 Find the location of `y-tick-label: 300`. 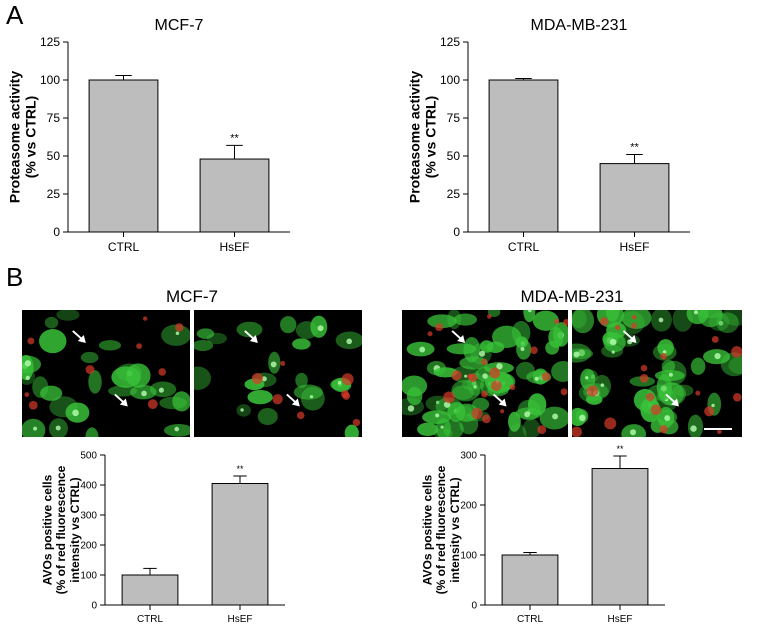

y-tick-label: 300 is located at coordinates (468, 456).